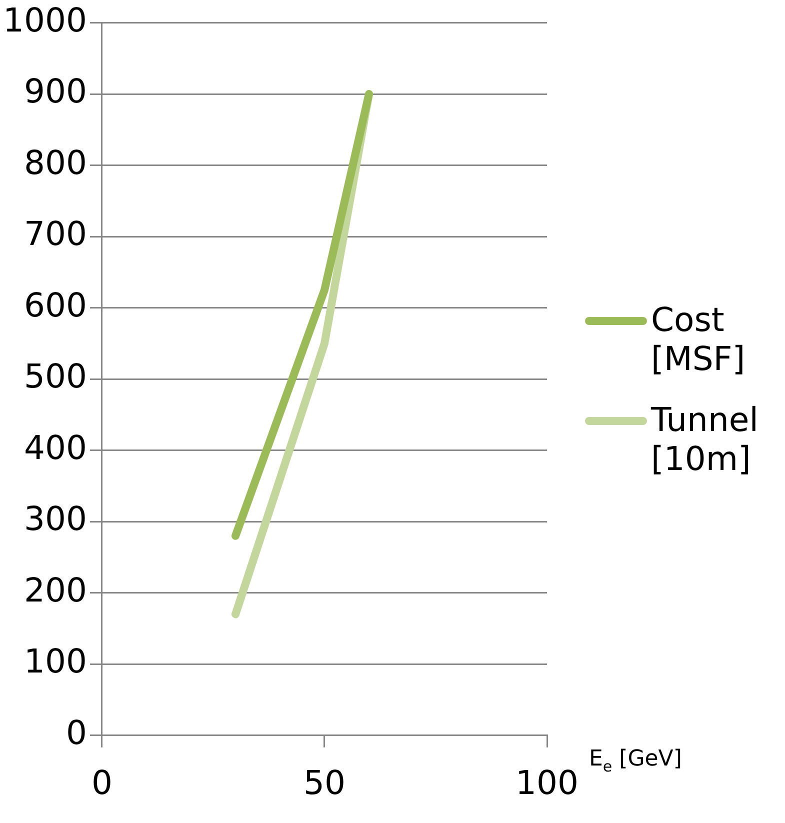  Describe the element at coordinates (55, 304) in the screenshot. I see `y-tick-label: 600` at that location.